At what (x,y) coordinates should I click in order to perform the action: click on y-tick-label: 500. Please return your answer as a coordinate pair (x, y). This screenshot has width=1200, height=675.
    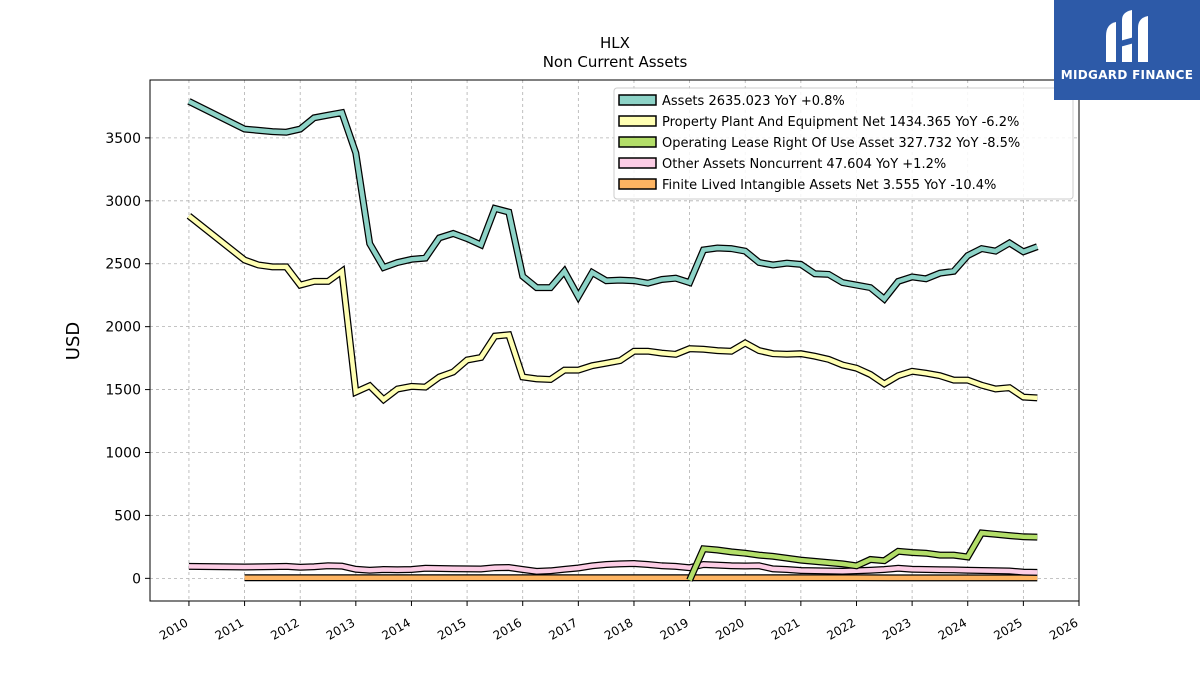
    Looking at the image, I should click on (127, 516).